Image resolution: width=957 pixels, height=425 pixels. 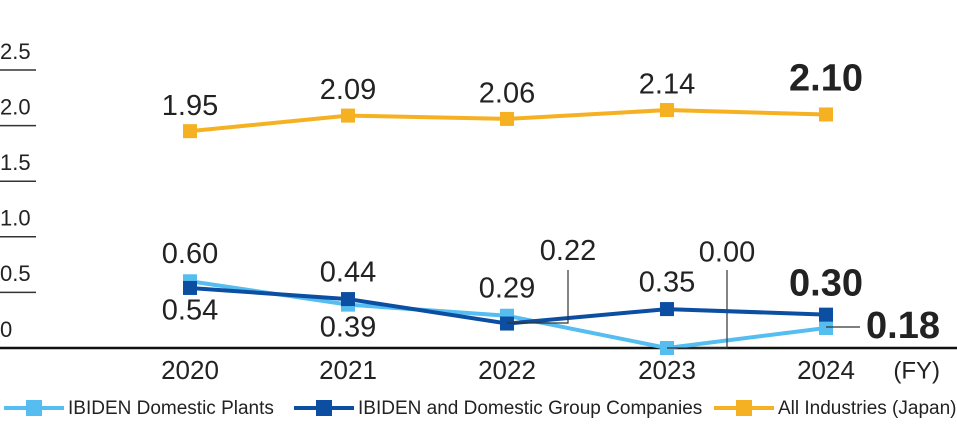 I want to click on legend-label: All Industries (Japan), so click(x=867, y=408).